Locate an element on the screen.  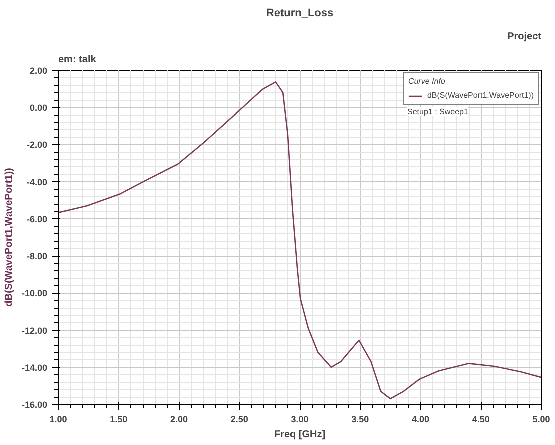
y-tick-label: -10.00 is located at coordinates (35, 293).